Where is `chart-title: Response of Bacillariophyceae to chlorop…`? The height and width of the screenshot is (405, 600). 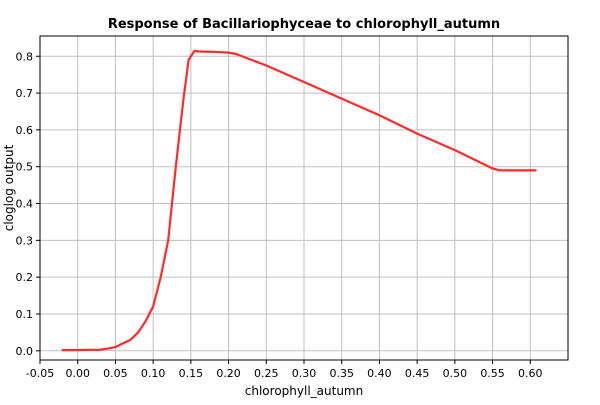 chart-title: Response of Bacillariophyceae to chlorop… is located at coordinates (304, 24).